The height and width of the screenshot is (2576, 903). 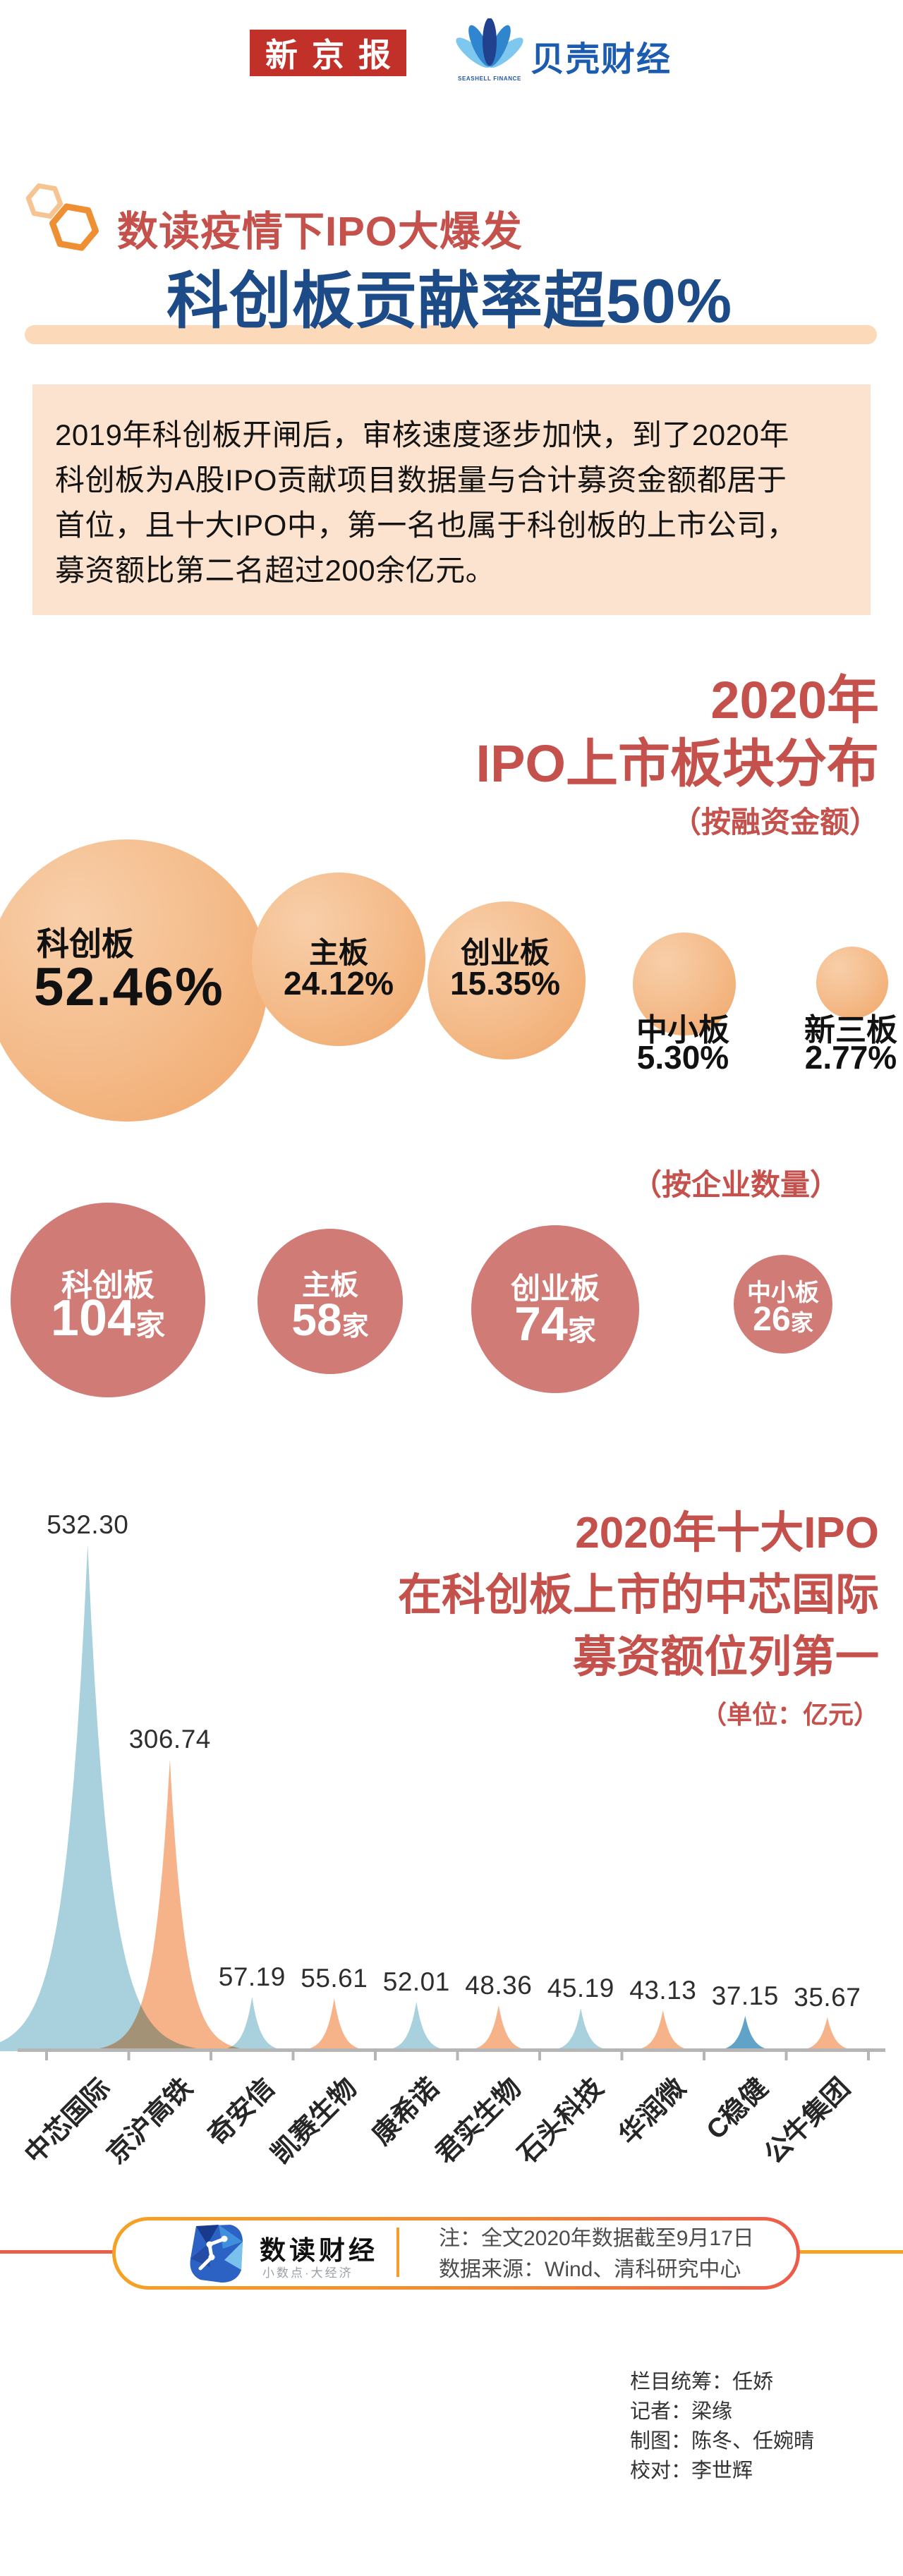 I want to click on bubble-value: 26 家, so click(x=783, y=1319).